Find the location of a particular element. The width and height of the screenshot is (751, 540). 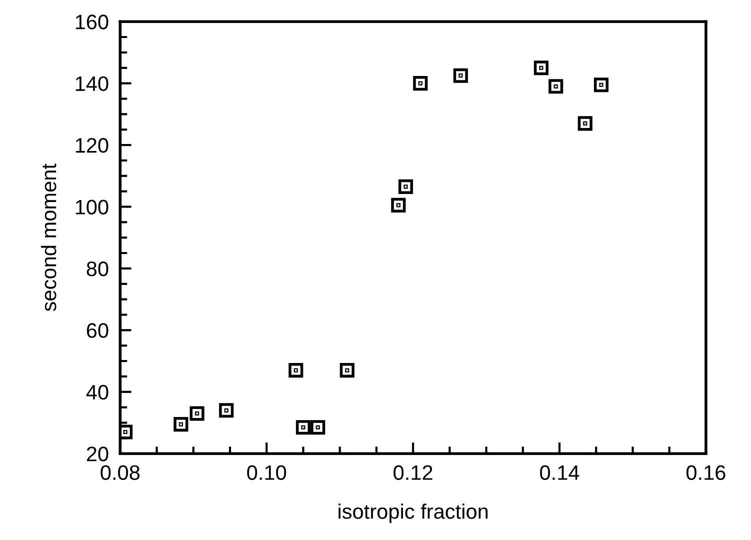

y-tick-label: 120 is located at coordinates (92, 145).